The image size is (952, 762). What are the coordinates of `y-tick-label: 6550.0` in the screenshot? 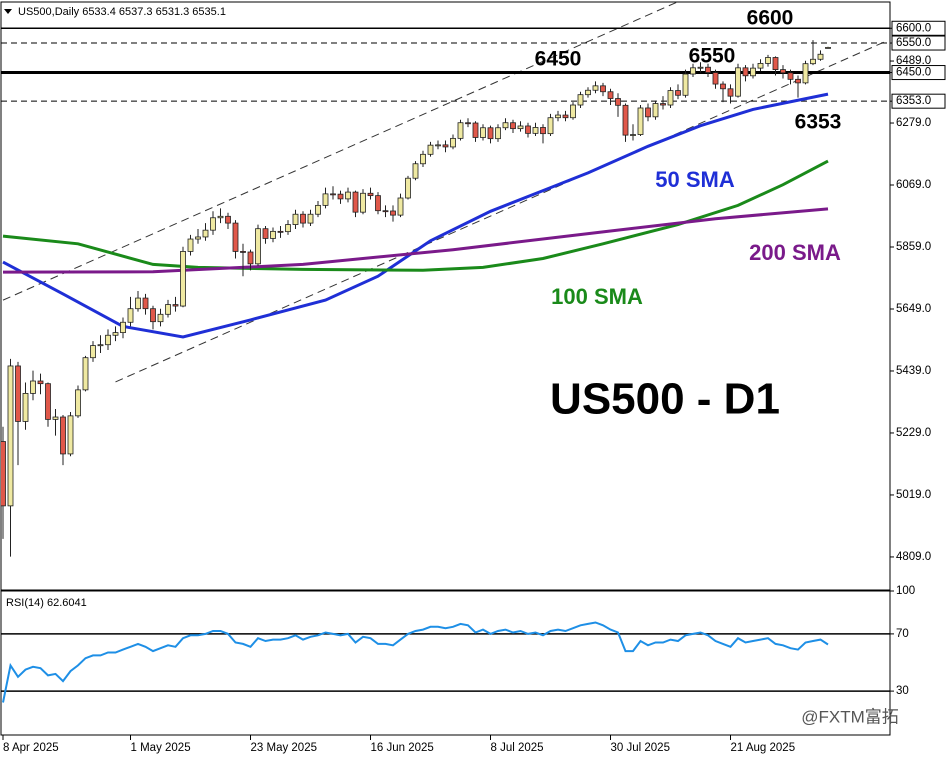 It's located at (913, 43).